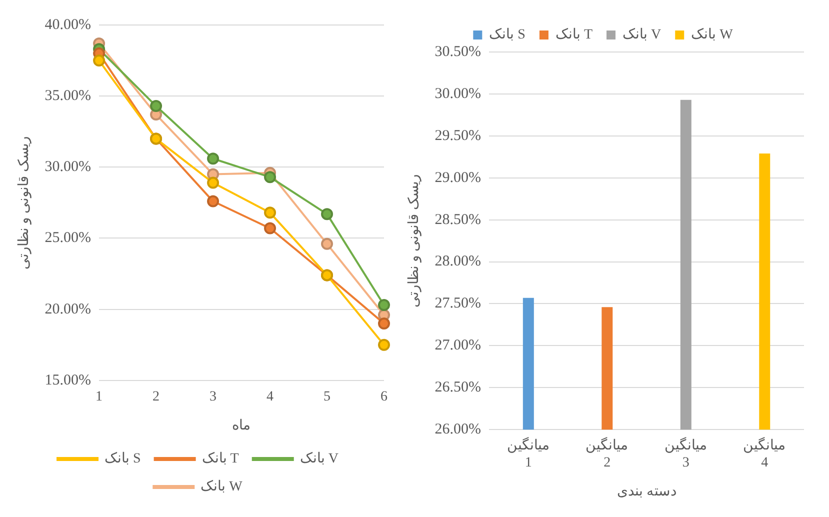 The width and height of the screenshot is (829, 517). What do you see at coordinates (458, 304) in the screenshot?
I see `y-tick-label: 27.50%` at bounding box center [458, 304].